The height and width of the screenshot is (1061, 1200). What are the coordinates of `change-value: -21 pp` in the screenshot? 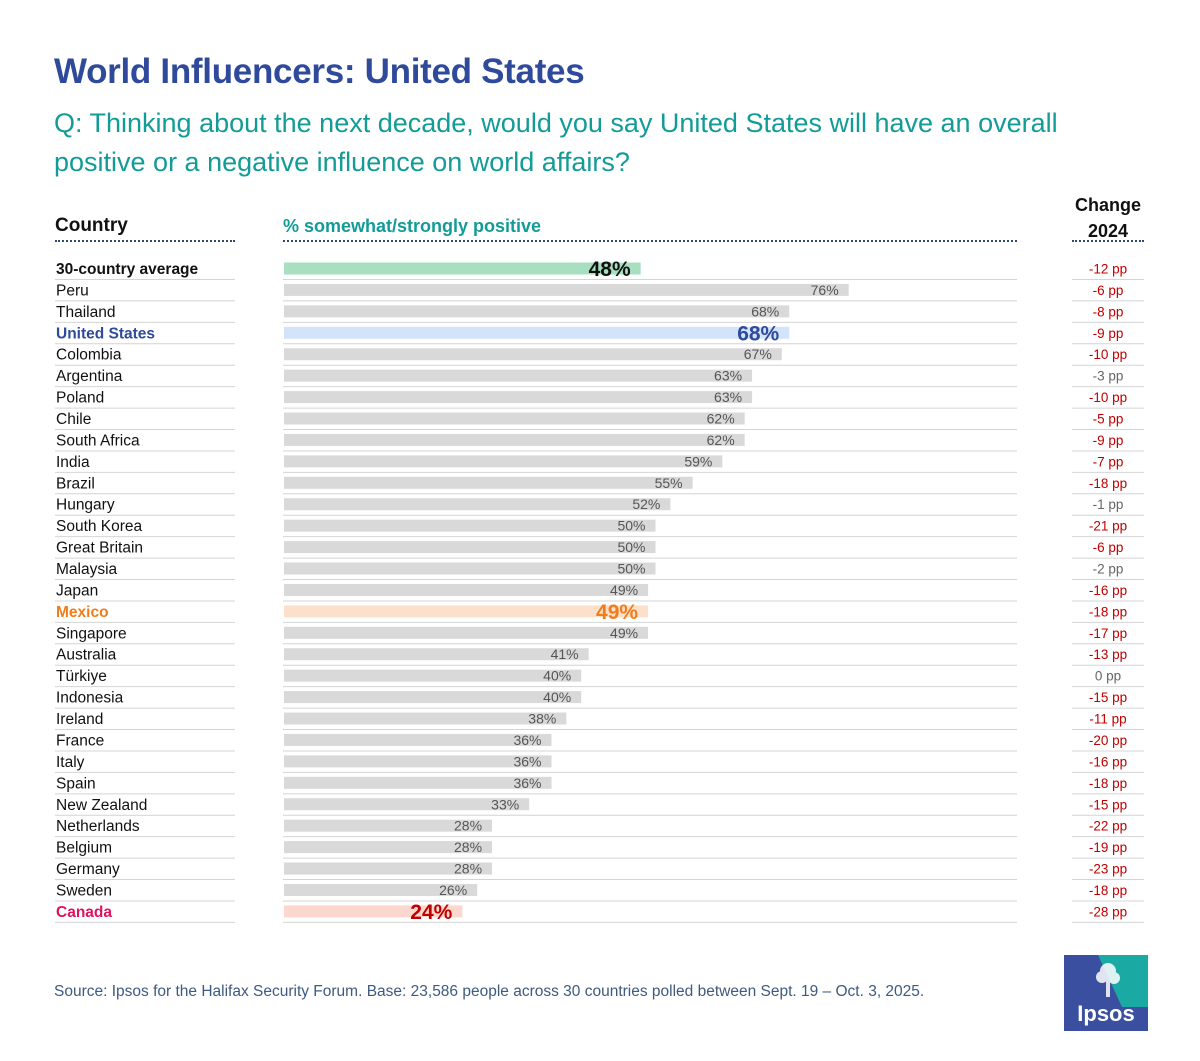 It's located at (1108, 526).